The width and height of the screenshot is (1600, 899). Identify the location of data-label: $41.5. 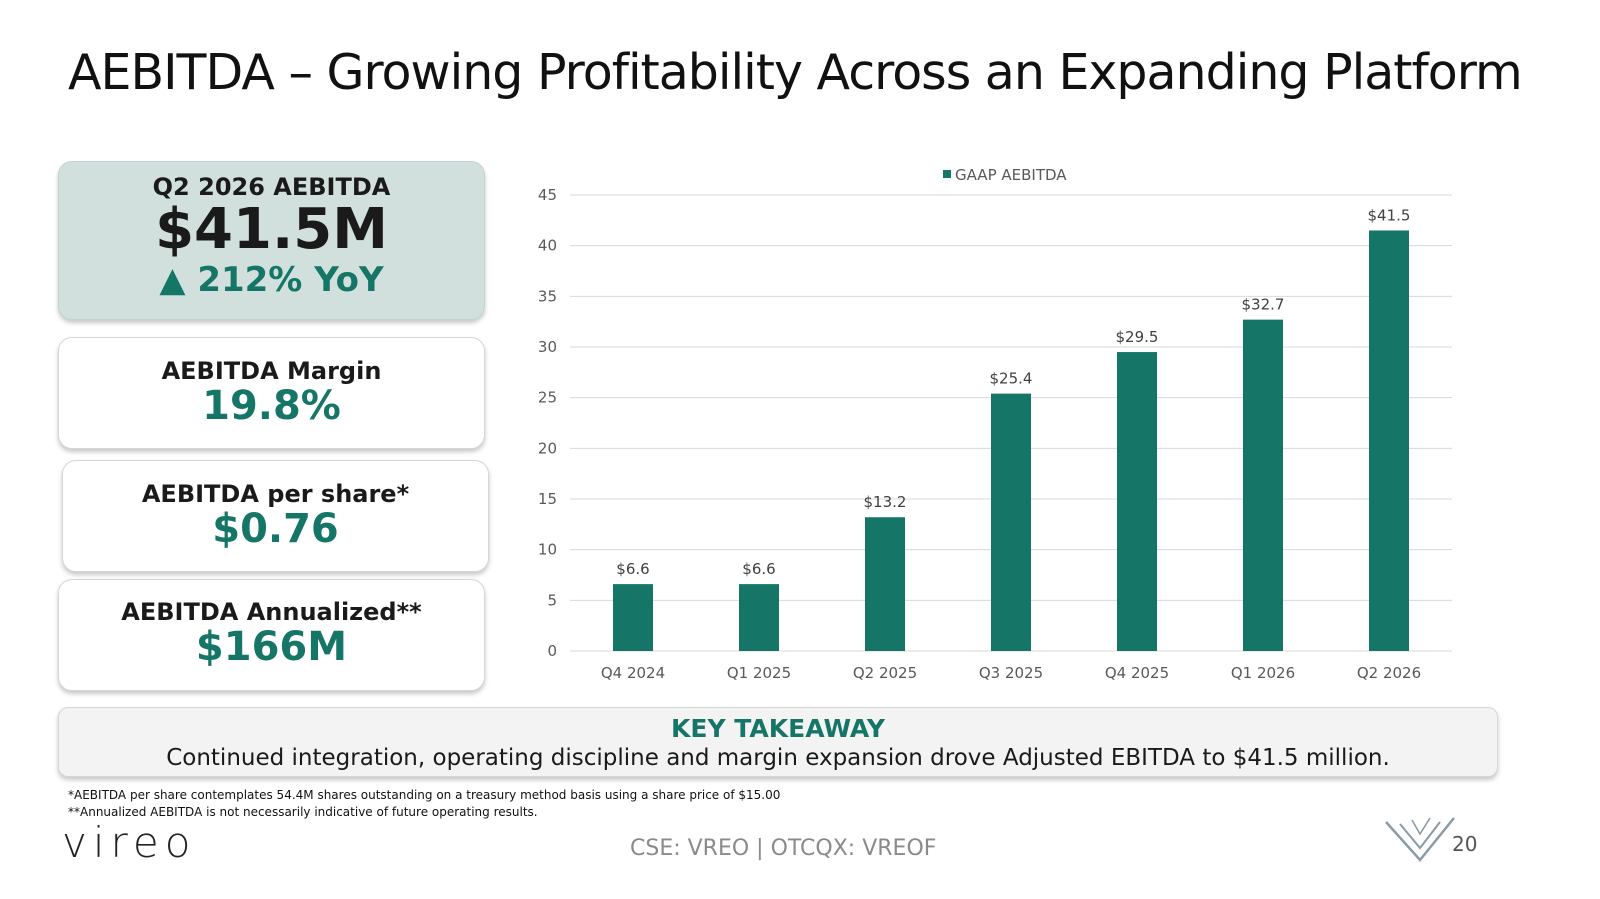
(1389, 215).